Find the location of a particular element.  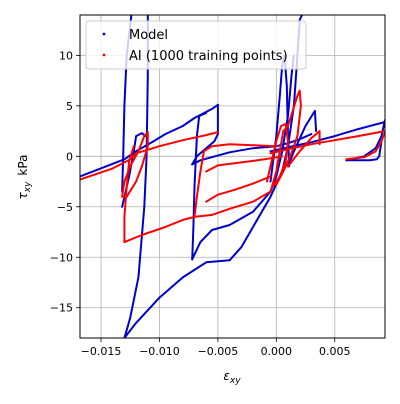

x-tick-label: 0.000 is located at coordinates (277, 351).